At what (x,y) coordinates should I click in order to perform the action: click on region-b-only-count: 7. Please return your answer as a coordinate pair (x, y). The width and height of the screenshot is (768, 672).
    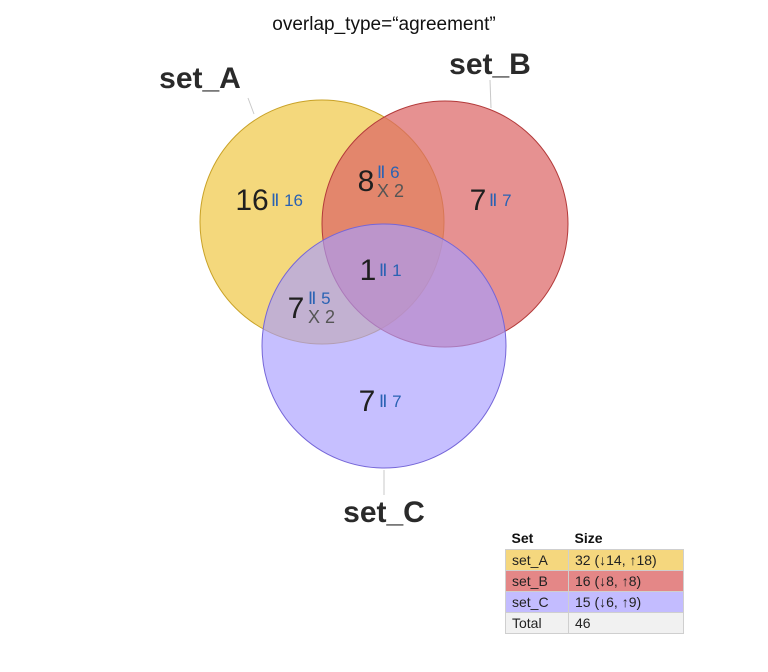
    Looking at the image, I should click on (478, 200).